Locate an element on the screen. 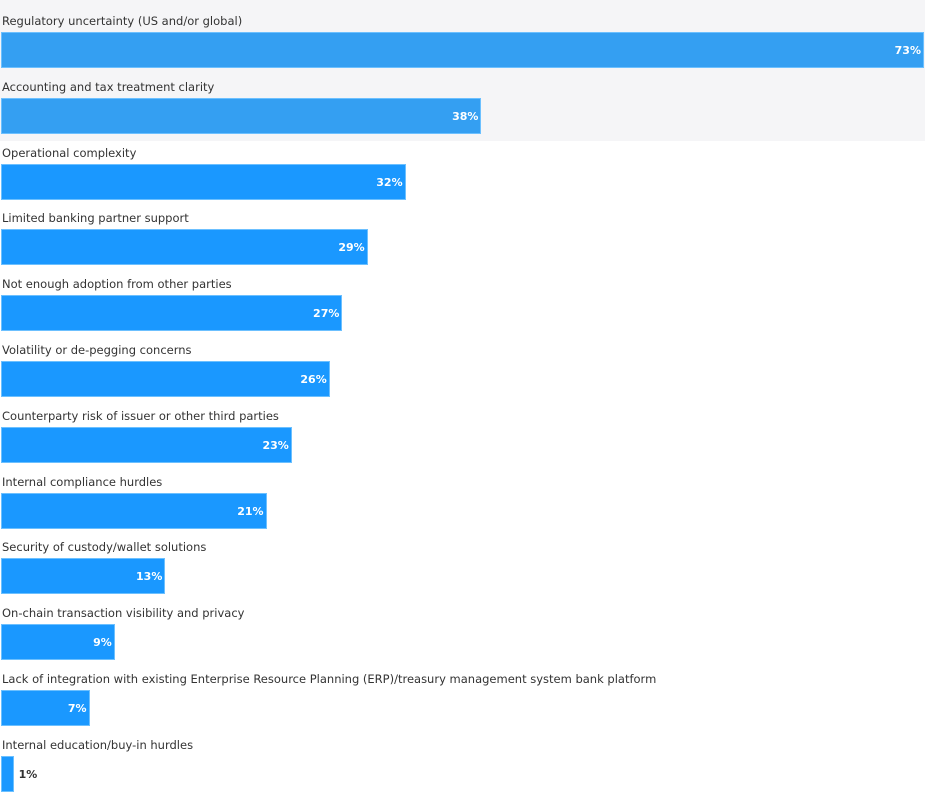 The width and height of the screenshot is (925, 797). value-label: 26% is located at coordinates (313, 379).